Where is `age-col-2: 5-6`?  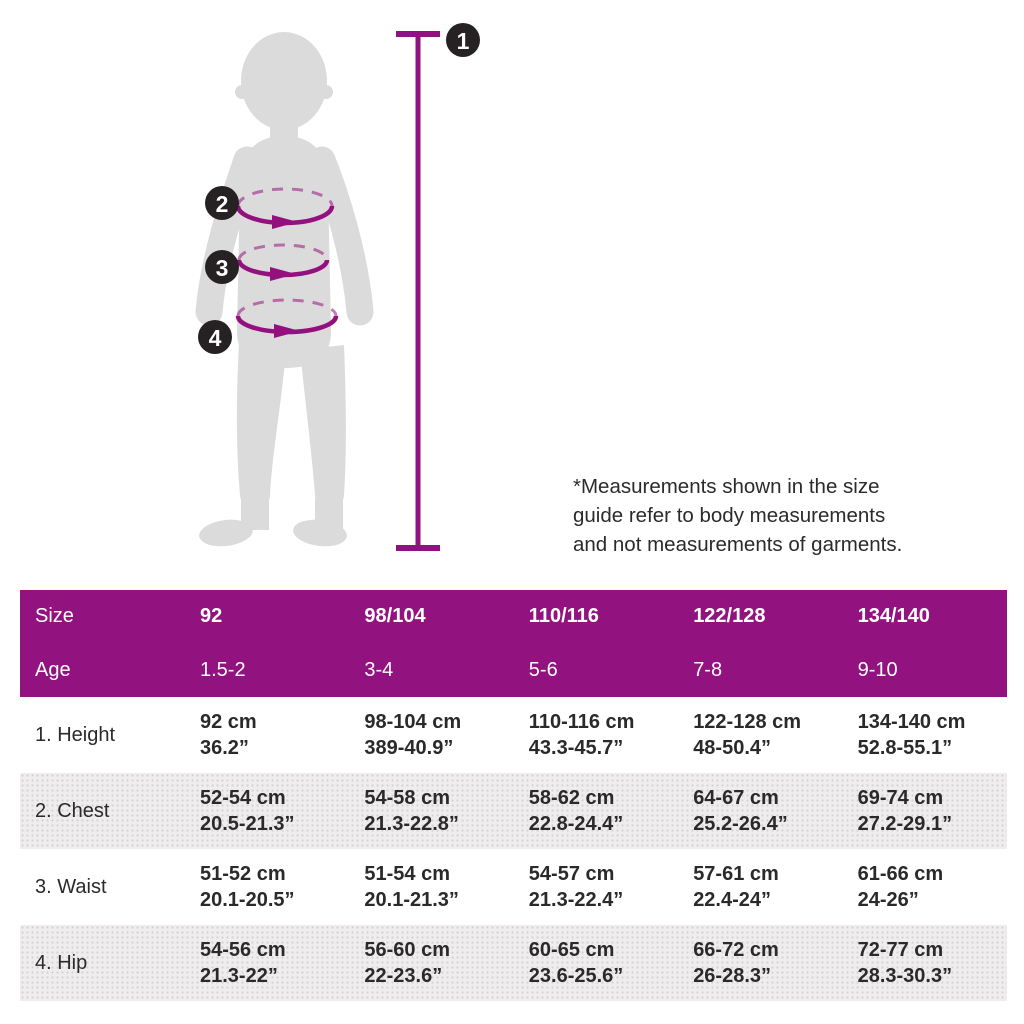
age-col-2: 5-6 is located at coordinates (543, 669).